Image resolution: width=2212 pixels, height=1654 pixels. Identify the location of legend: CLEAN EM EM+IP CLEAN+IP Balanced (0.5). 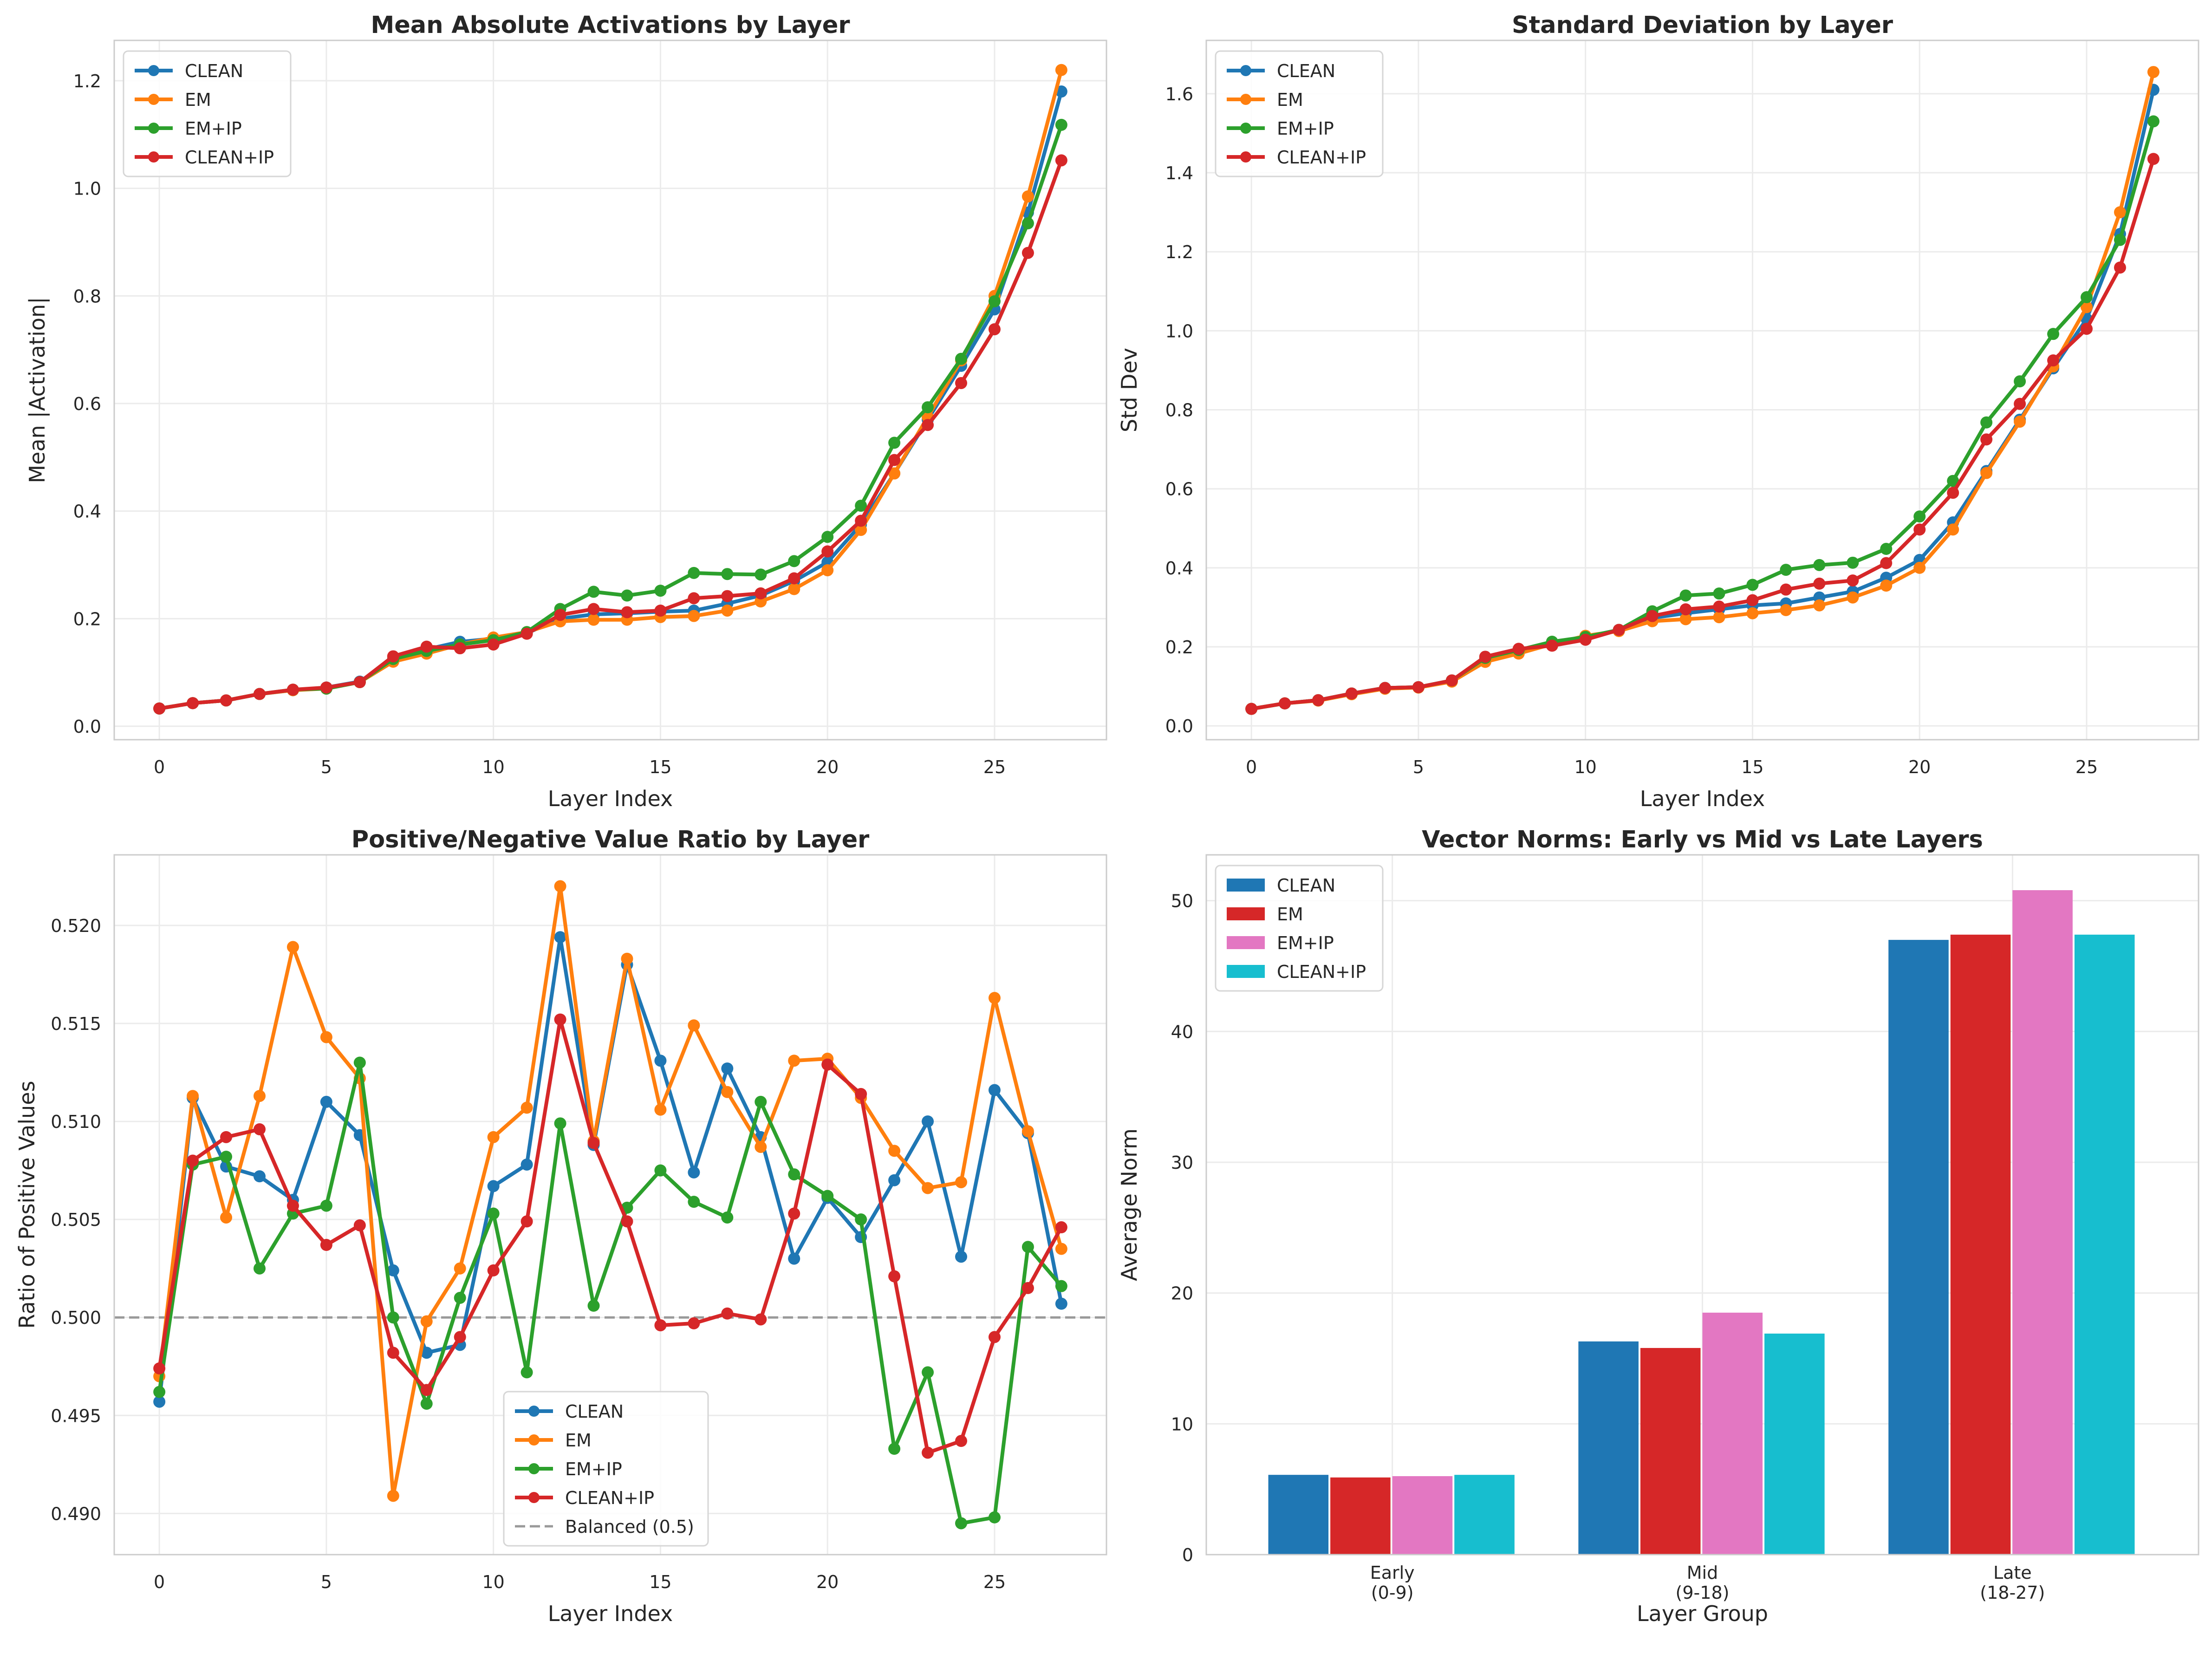
(606, 1469).